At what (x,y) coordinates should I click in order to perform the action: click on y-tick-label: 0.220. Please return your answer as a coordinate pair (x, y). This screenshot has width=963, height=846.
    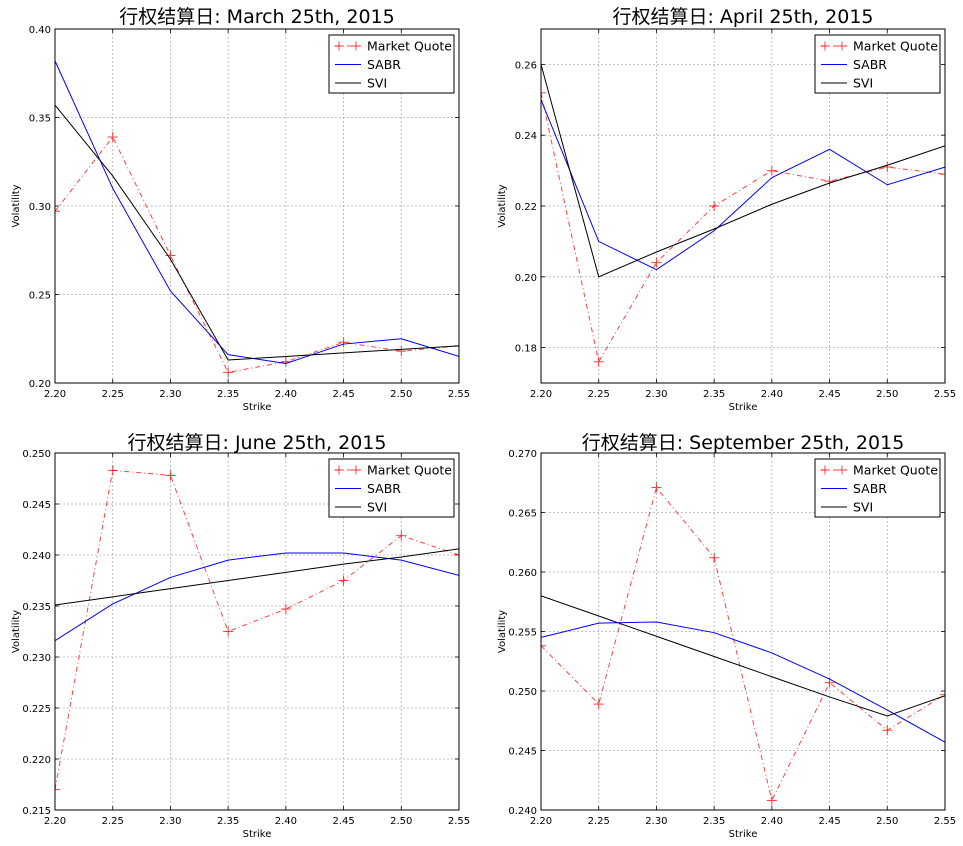
    Looking at the image, I should click on (36, 760).